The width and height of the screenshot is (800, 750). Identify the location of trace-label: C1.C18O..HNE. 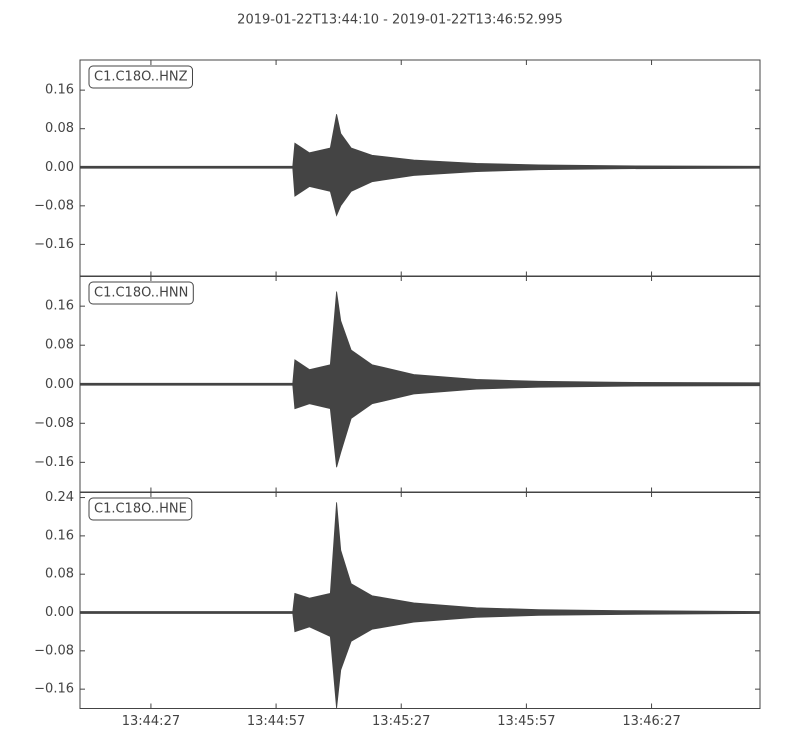
(140, 509).